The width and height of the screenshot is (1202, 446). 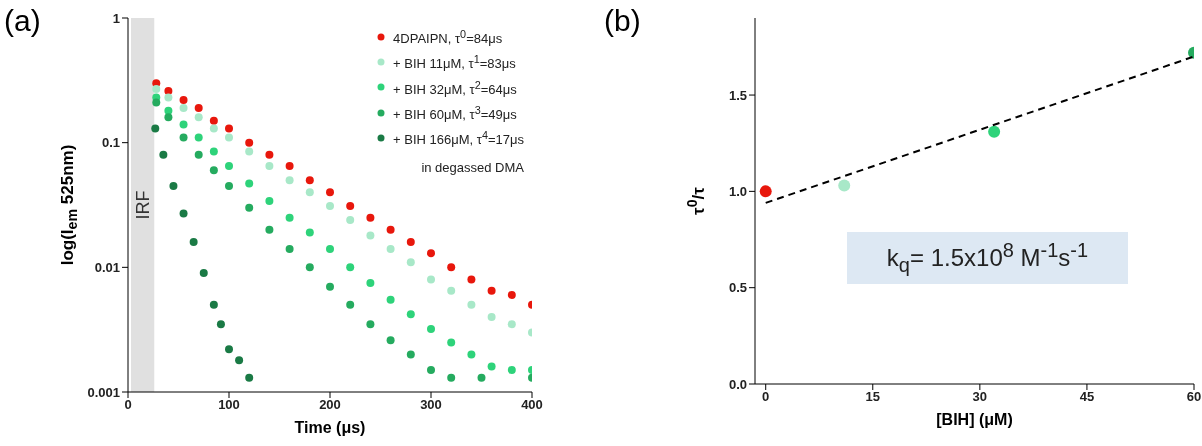 What do you see at coordinates (330, 405) in the screenshot?
I see `x-tick-label: 200` at bounding box center [330, 405].